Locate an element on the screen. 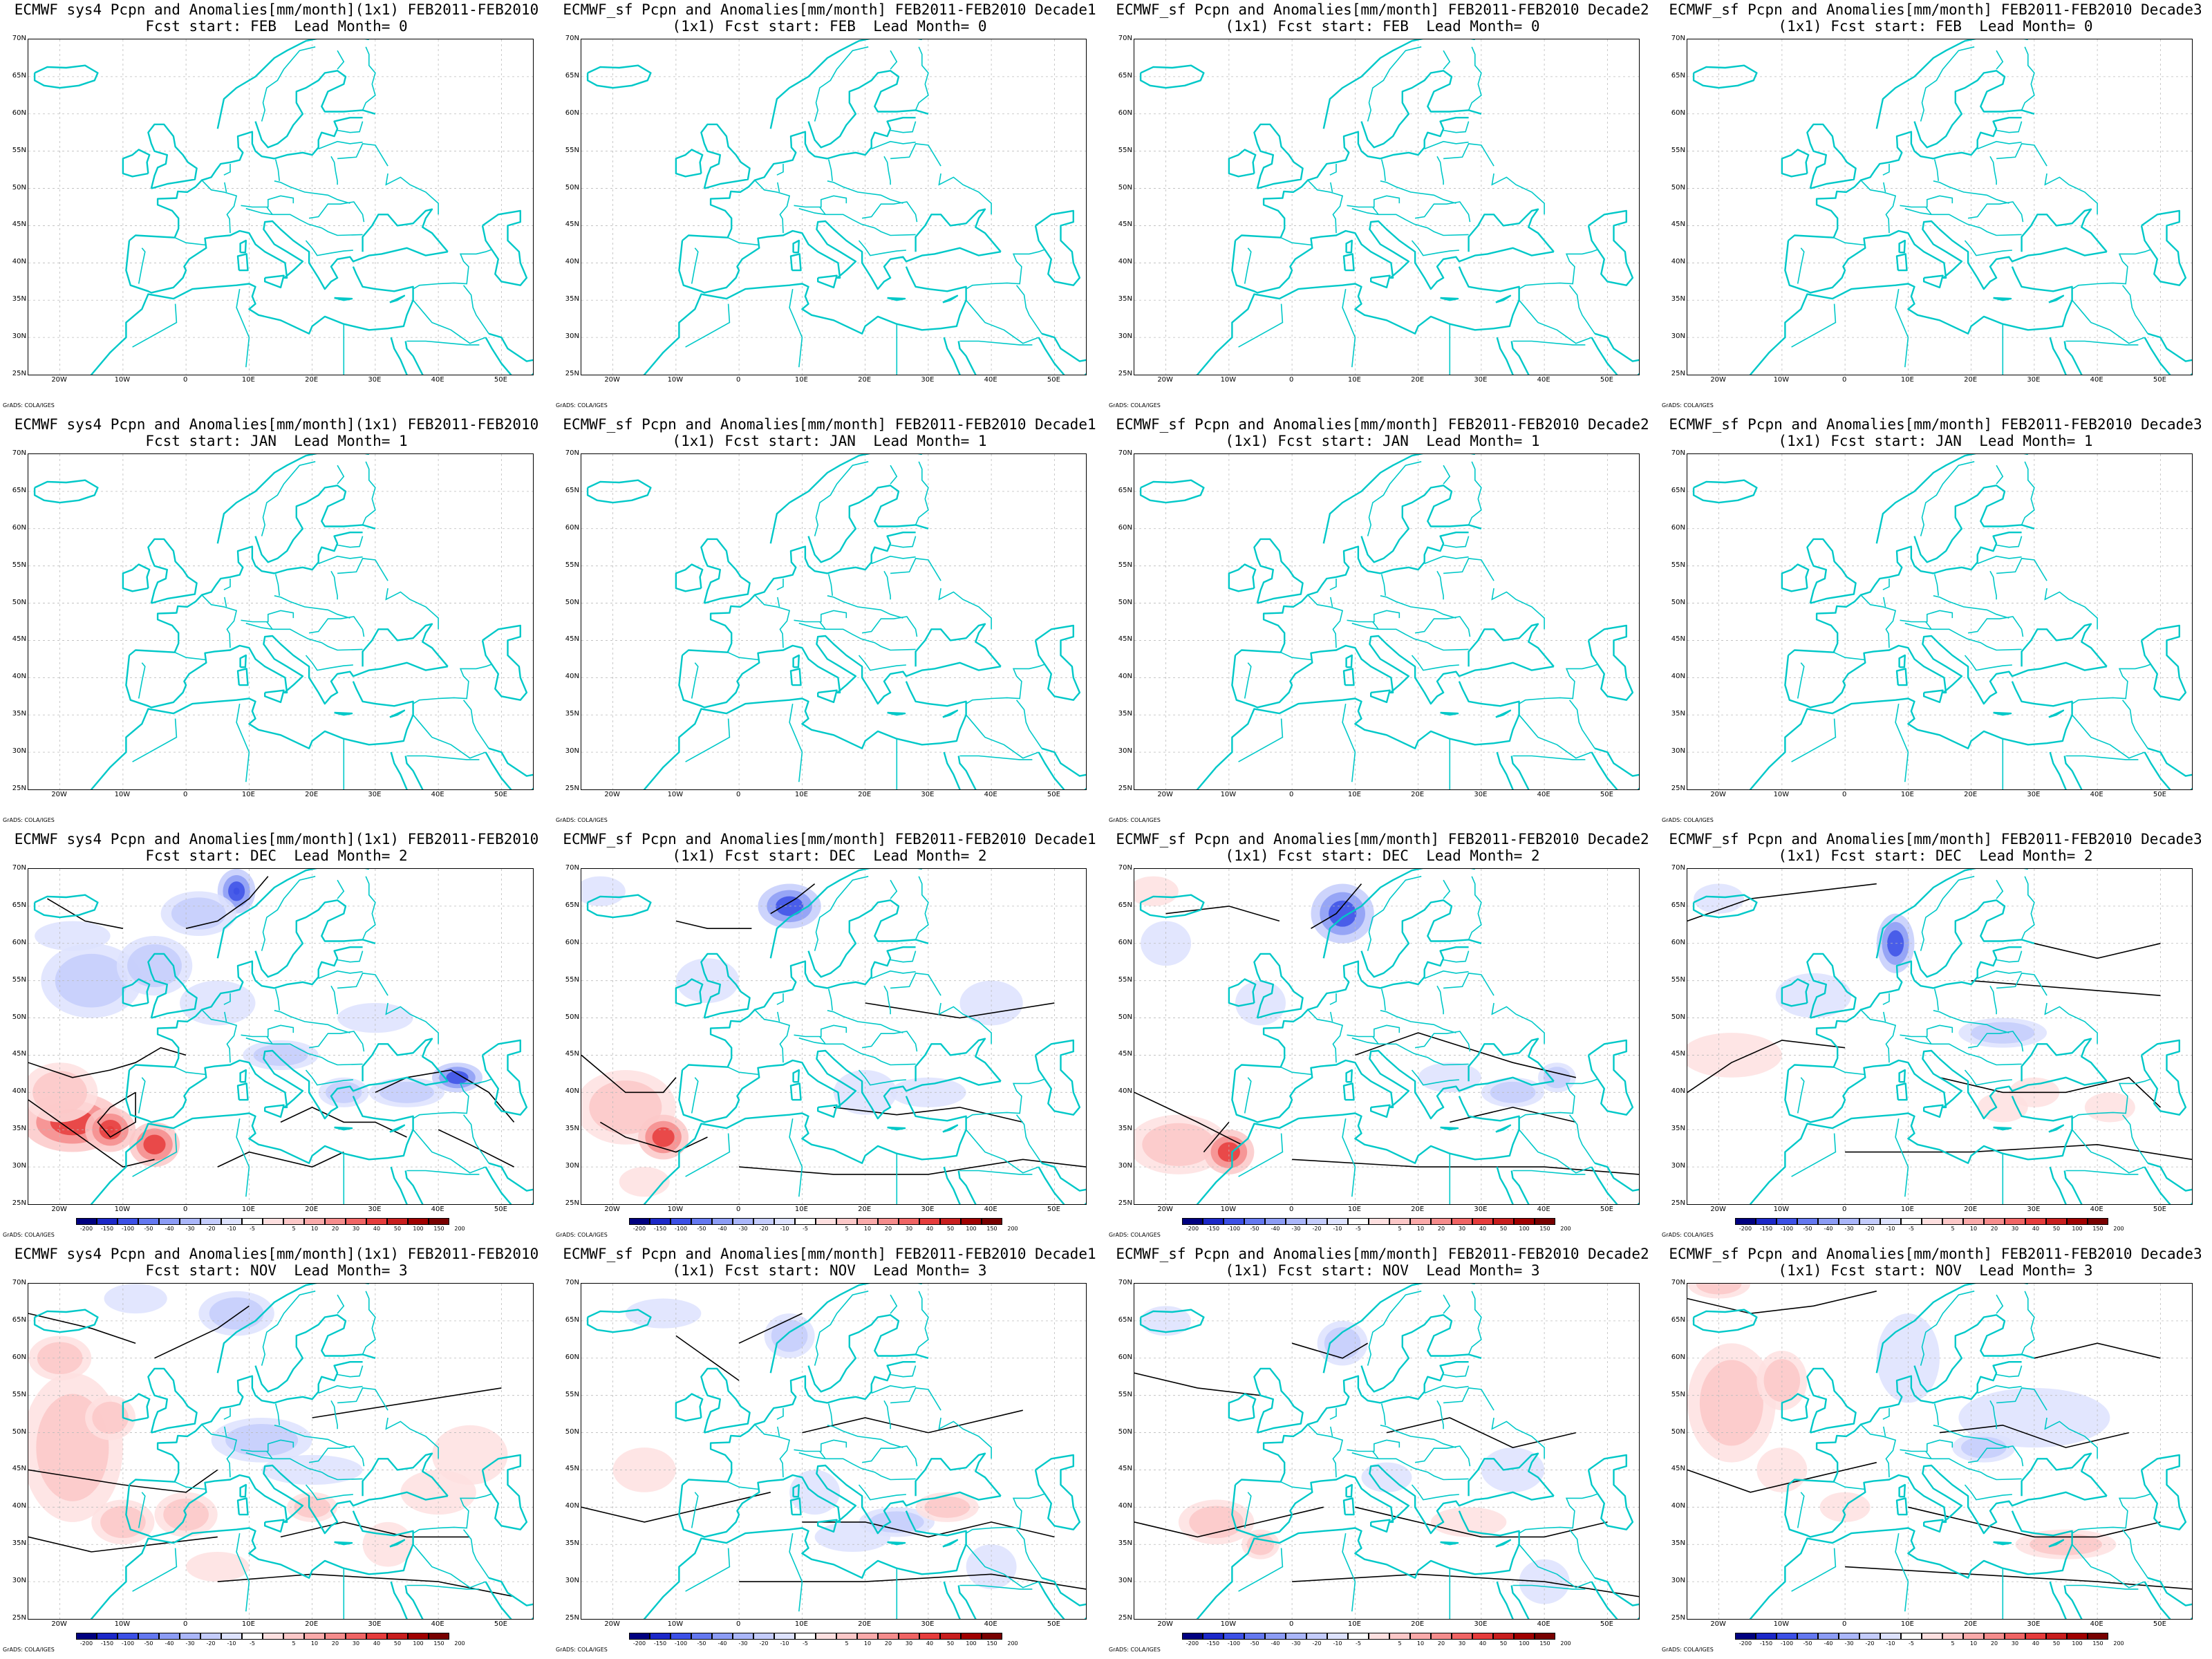 This screenshot has width=2212, height=1659. contour-line is located at coordinates (375, 1530).